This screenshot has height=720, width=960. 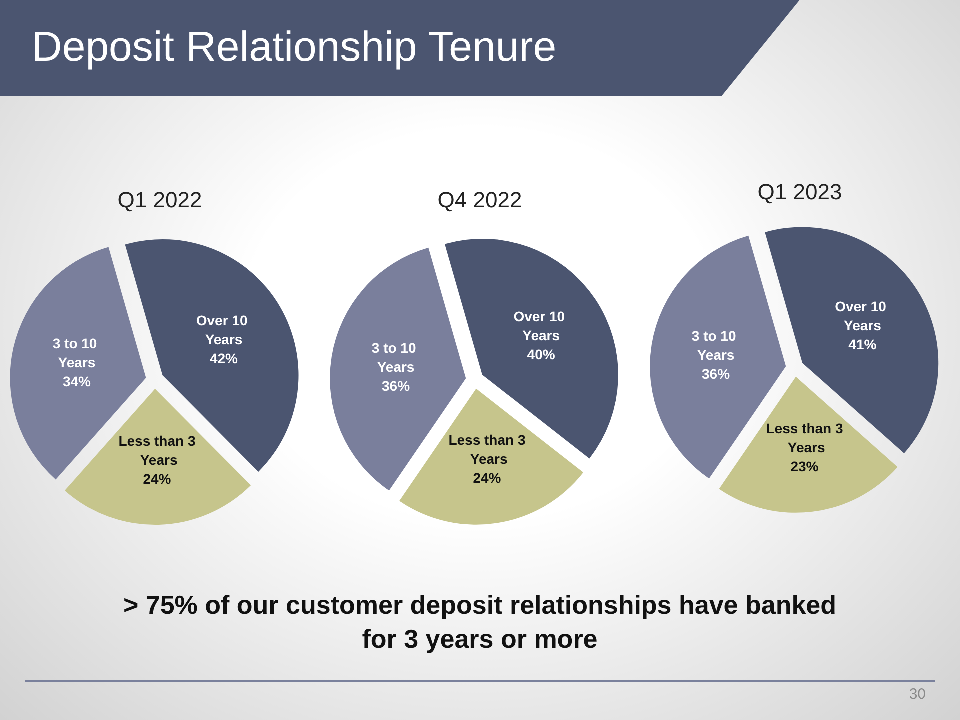 What do you see at coordinates (77, 381) in the screenshot?
I see `data-label: 34%` at bounding box center [77, 381].